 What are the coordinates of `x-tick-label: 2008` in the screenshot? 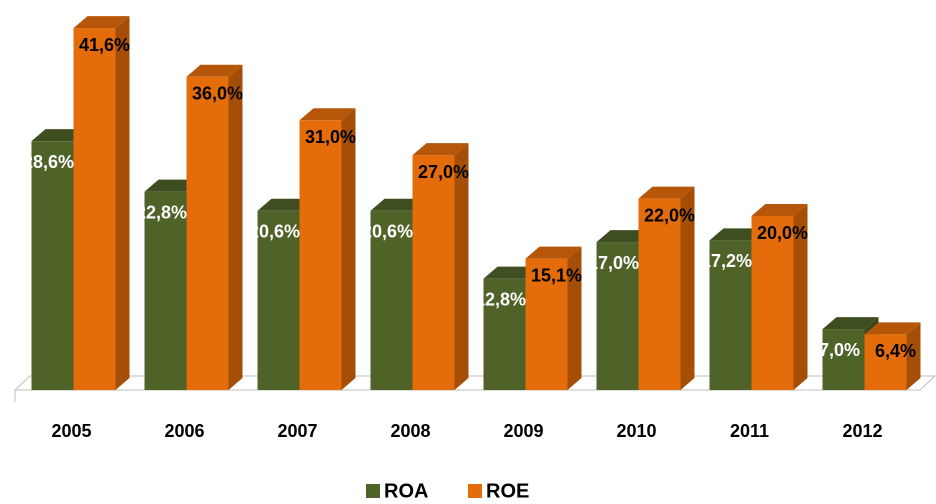 It's located at (410, 431).